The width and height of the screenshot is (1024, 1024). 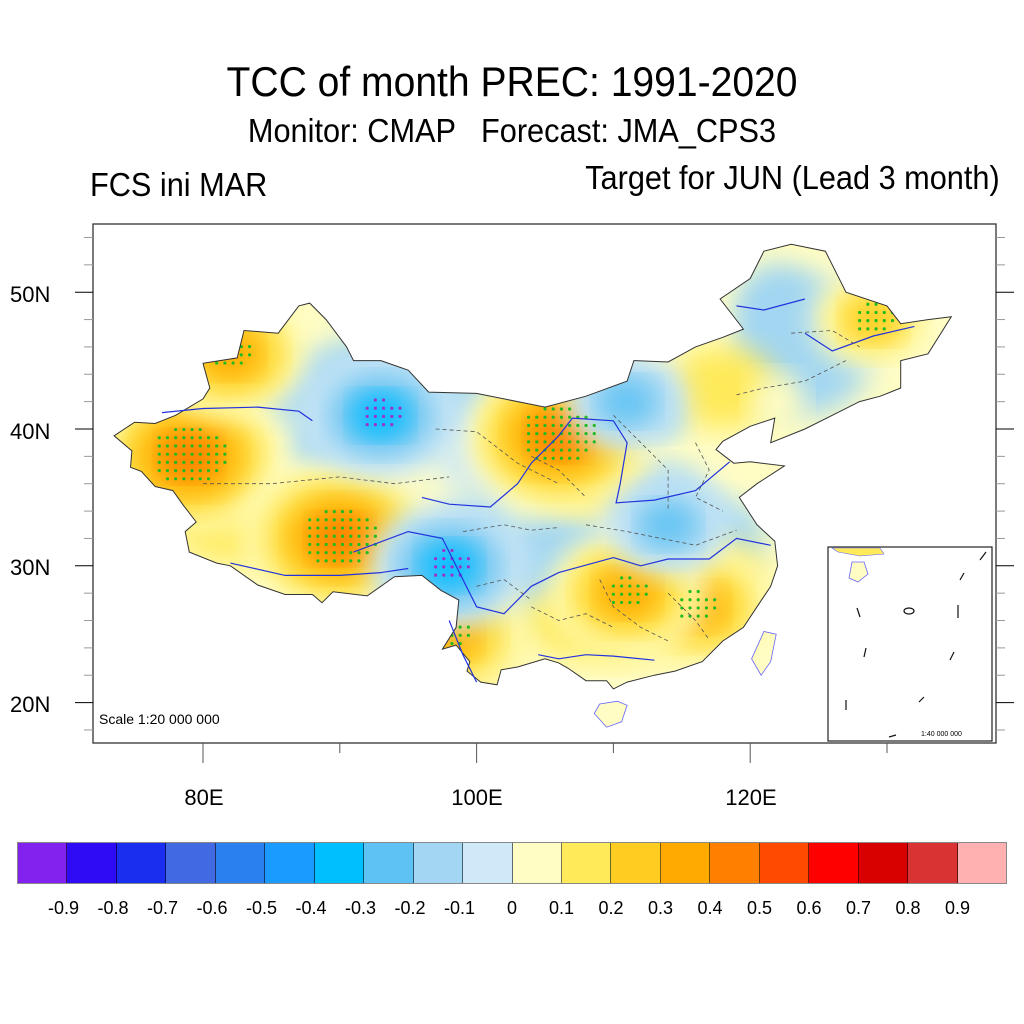 I want to click on lat-label-20n: 20N, so click(x=30, y=704).